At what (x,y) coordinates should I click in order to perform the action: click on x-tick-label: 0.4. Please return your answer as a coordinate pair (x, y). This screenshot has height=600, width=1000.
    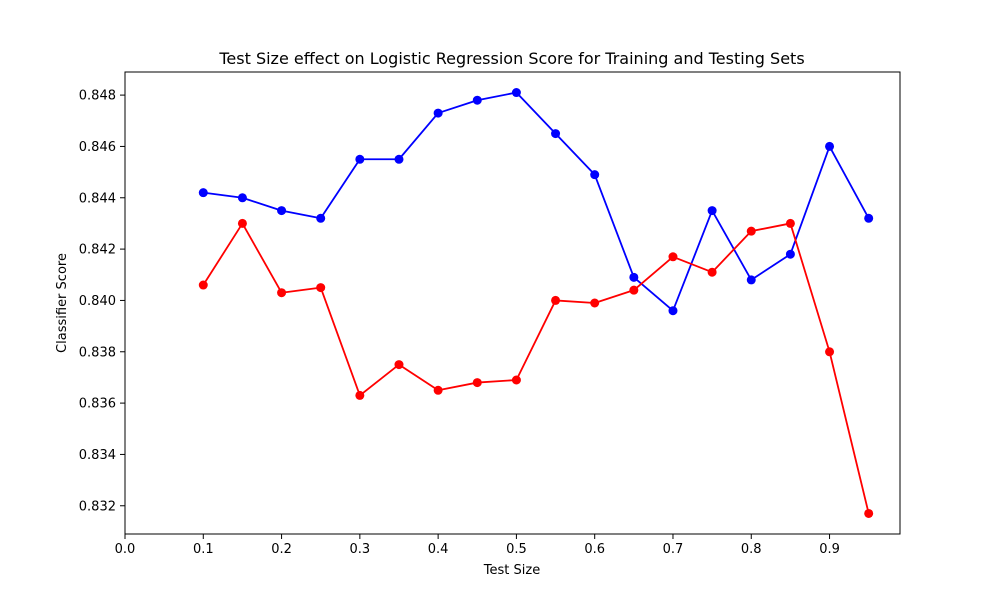
    Looking at the image, I should click on (438, 549).